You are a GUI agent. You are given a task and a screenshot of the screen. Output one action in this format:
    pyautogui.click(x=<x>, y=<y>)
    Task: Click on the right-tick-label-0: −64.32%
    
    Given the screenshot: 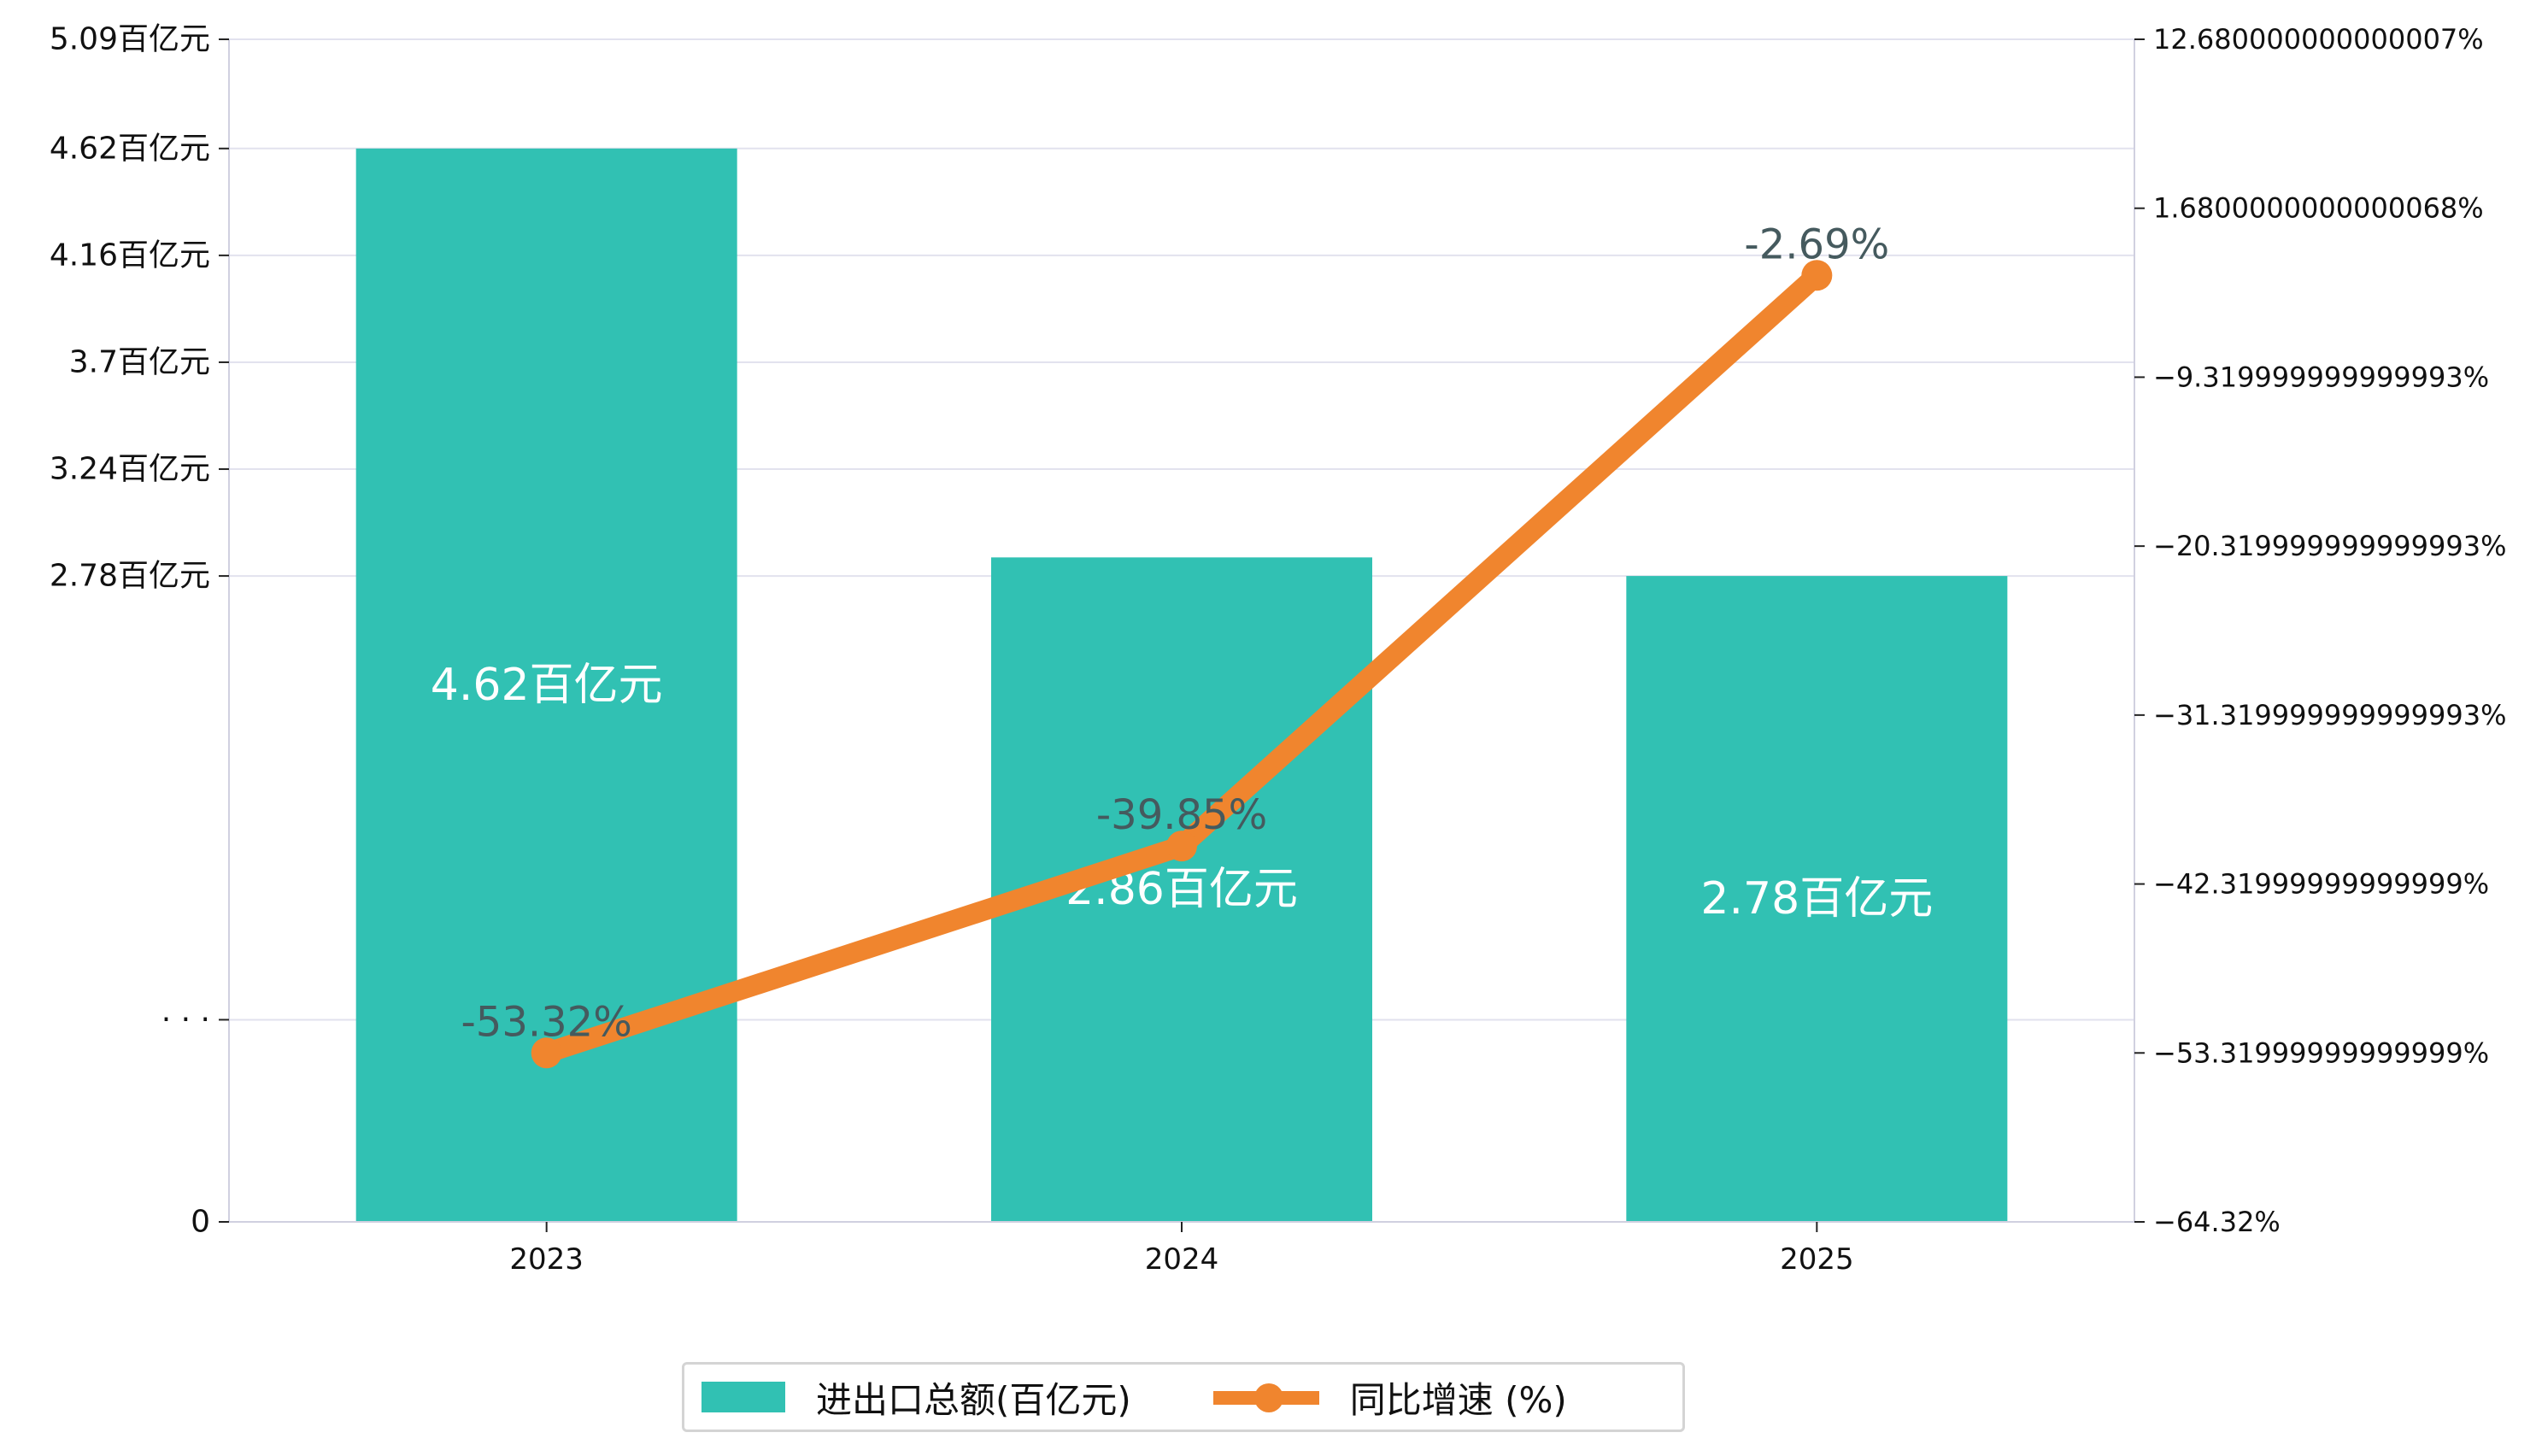 What is the action you would take?
    pyautogui.click(x=2217, y=1222)
    